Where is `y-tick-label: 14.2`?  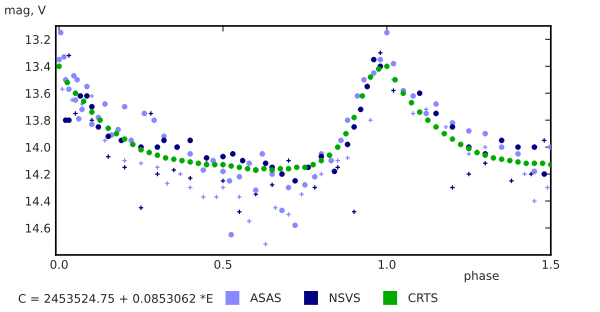 y-tick-label: 14.2 is located at coordinates (38, 174).